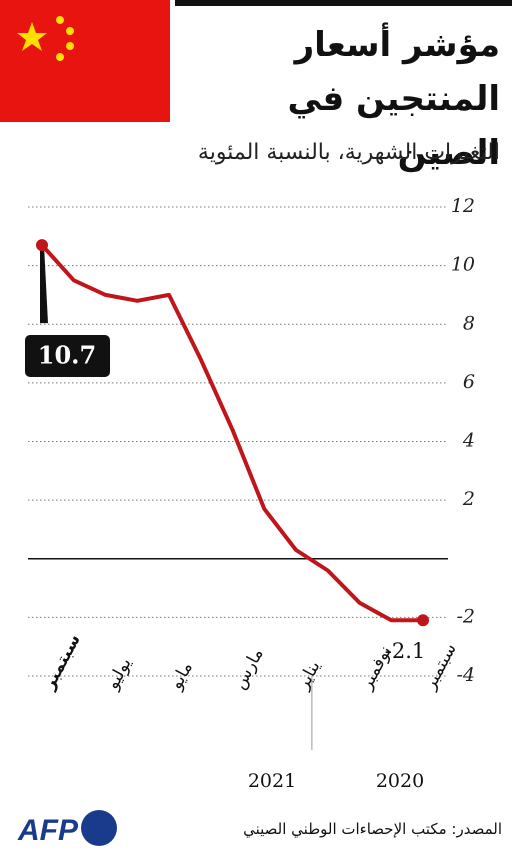 The width and height of the screenshot is (512, 860). Describe the element at coordinates (348, 152) in the screenshot. I see `chart-subtitle: التغيرات الشهرية، بالنسبة المئوية` at that location.